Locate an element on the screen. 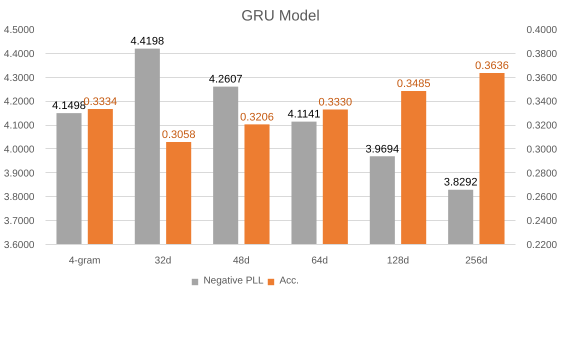 The height and width of the screenshot is (346, 567). y2-tick-label: 0.2200 is located at coordinates (542, 245).